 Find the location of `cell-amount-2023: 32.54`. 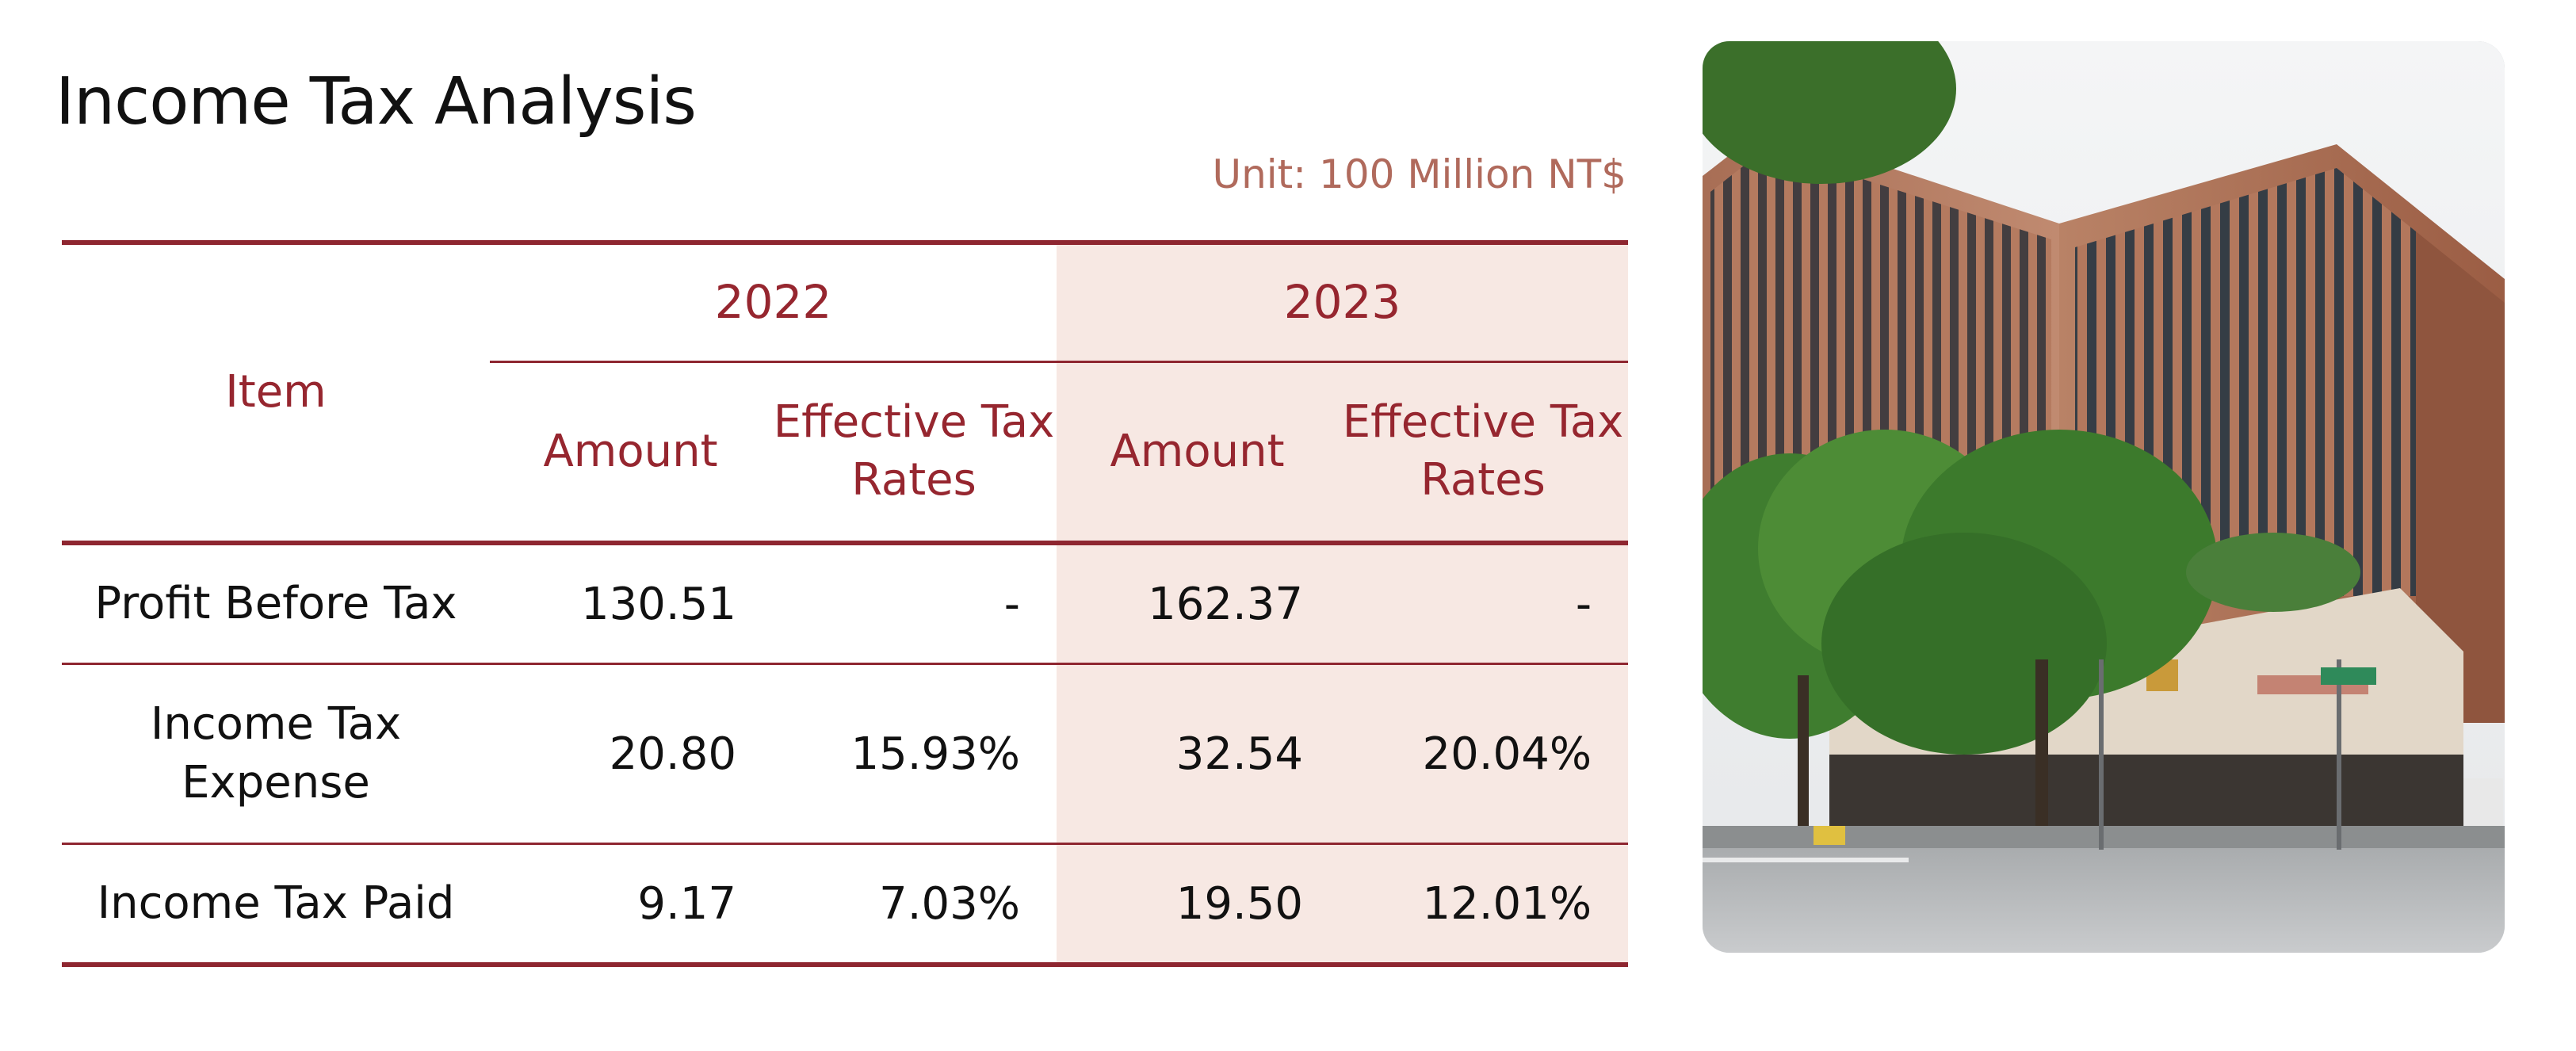

cell-amount-2023: 32.54 is located at coordinates (1198, 754).